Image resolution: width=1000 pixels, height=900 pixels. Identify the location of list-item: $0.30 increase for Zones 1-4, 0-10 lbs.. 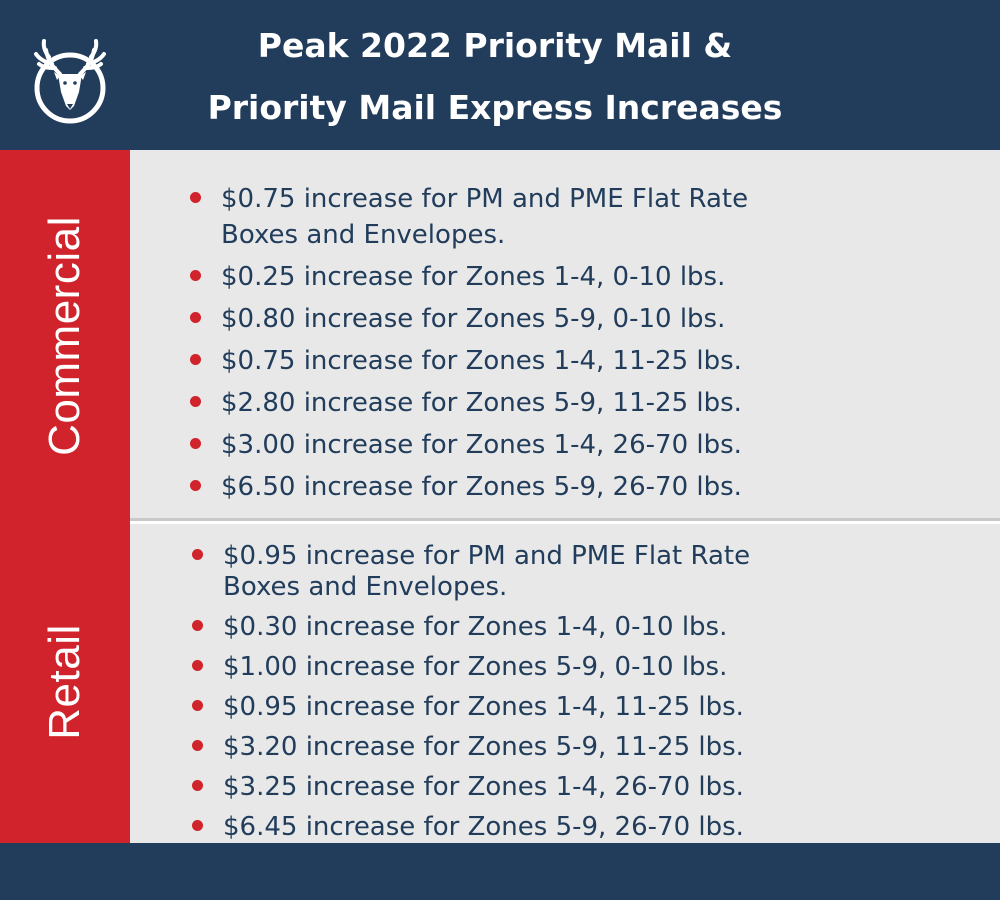
(471, 627).